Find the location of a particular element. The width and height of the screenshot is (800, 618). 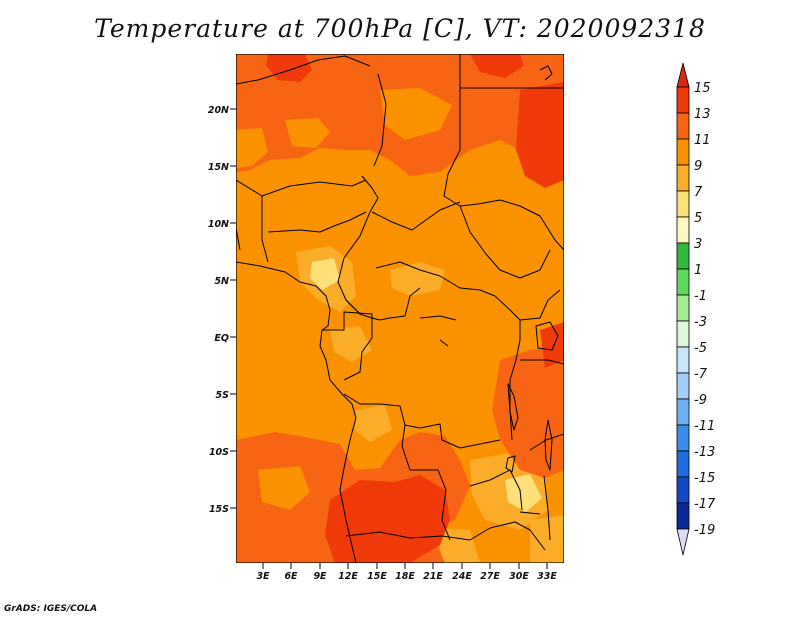

colorbar-label: -5 is located at coordinates (700, 348).